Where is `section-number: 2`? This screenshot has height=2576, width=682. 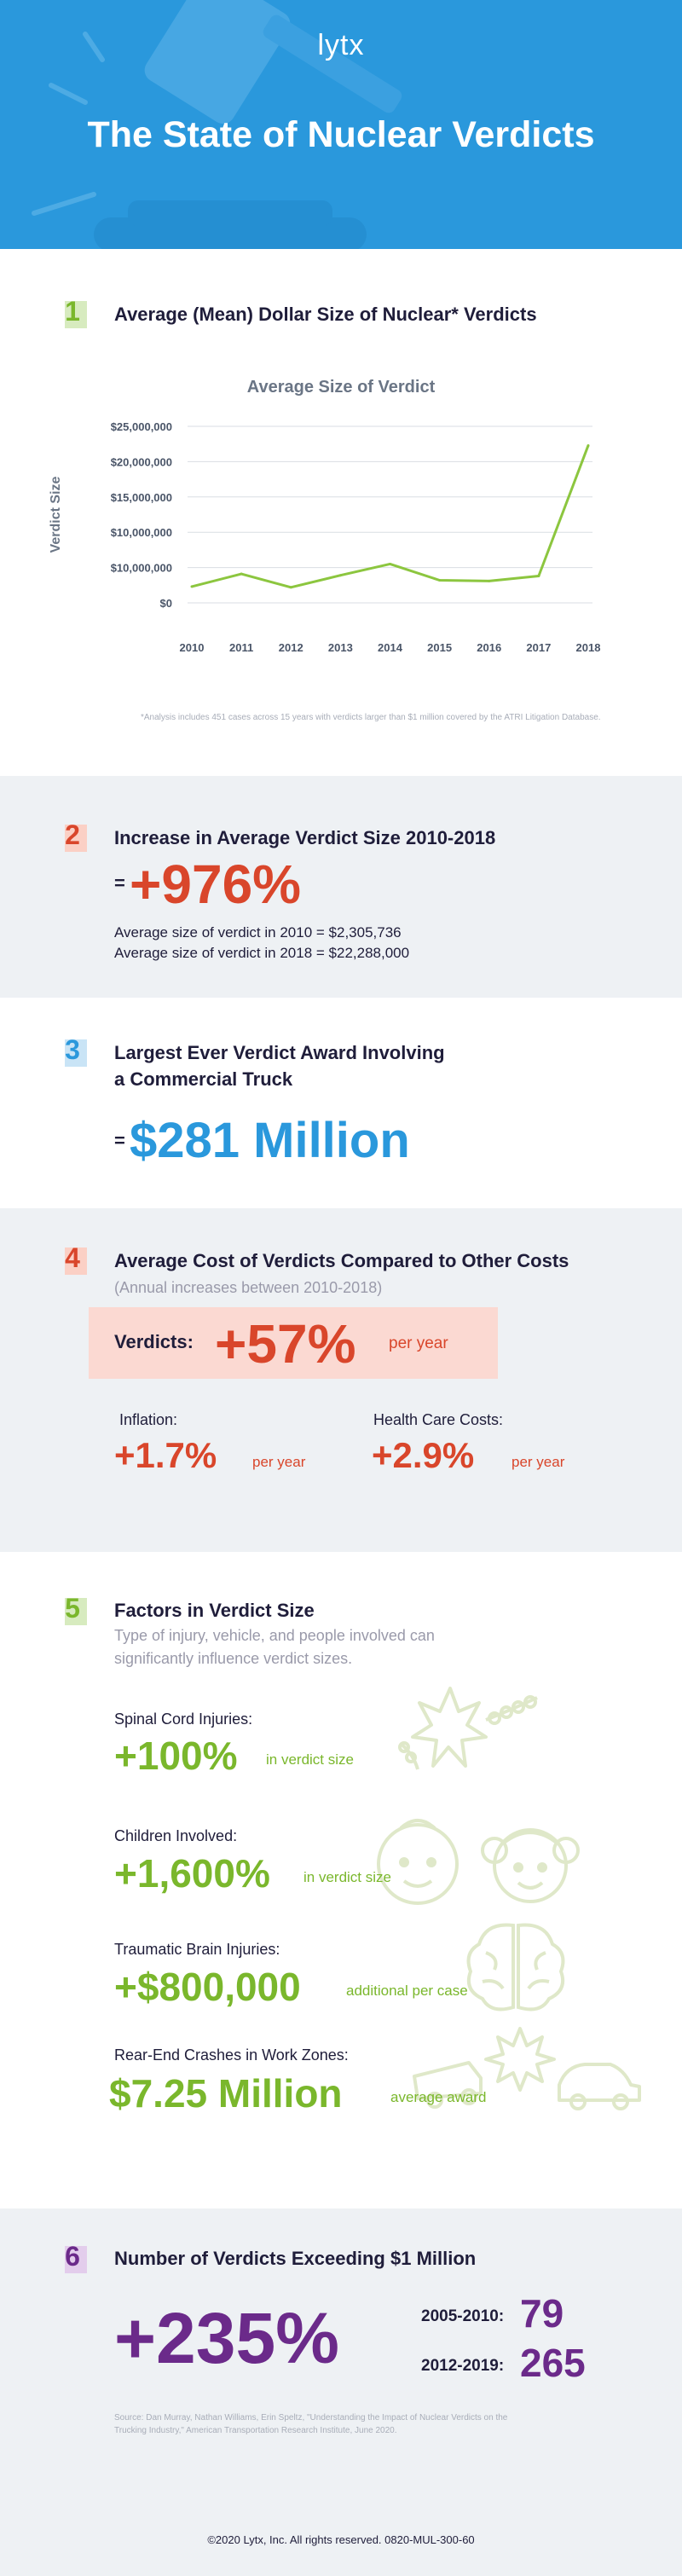
section-number: 2 is located at coordinates (72, 834).